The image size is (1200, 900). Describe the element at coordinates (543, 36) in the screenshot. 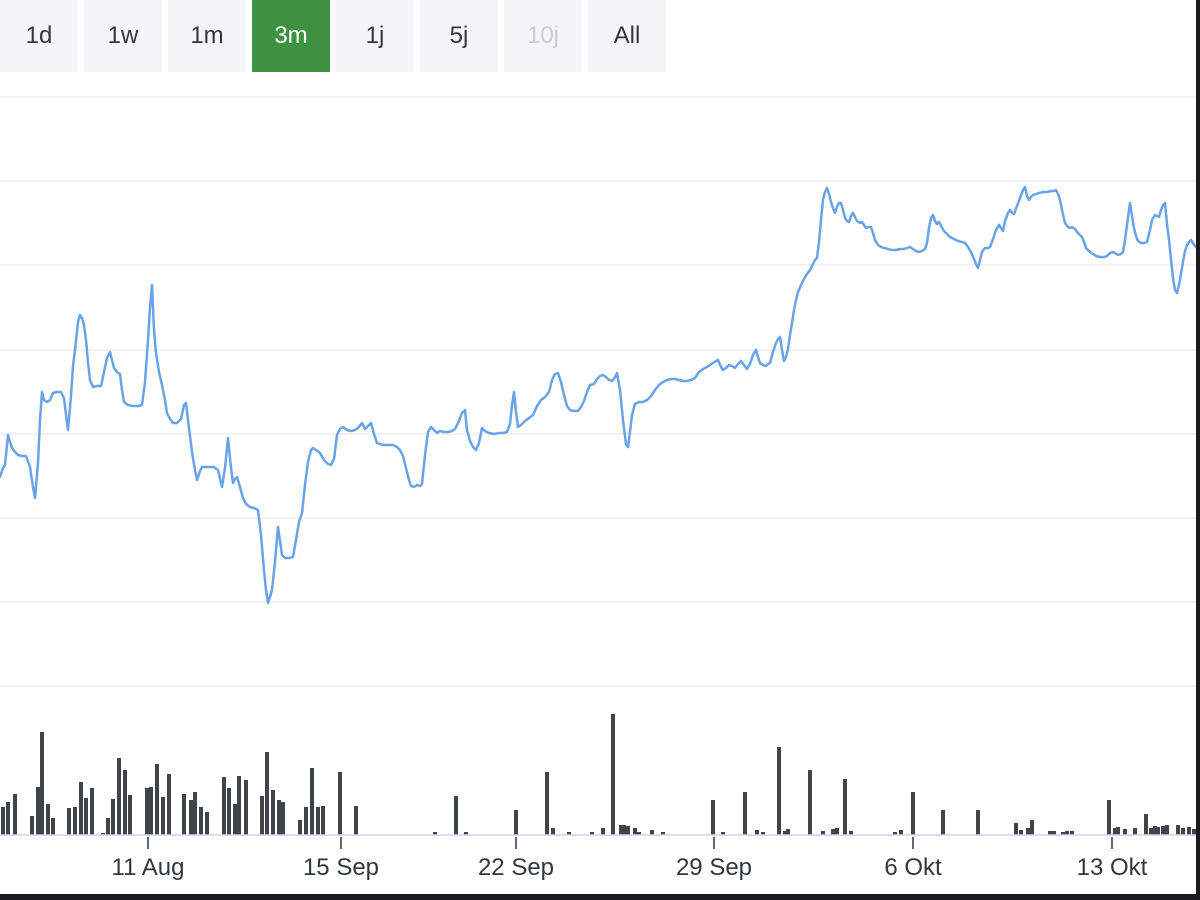

I see `range-button-10j: 10j` at that location.